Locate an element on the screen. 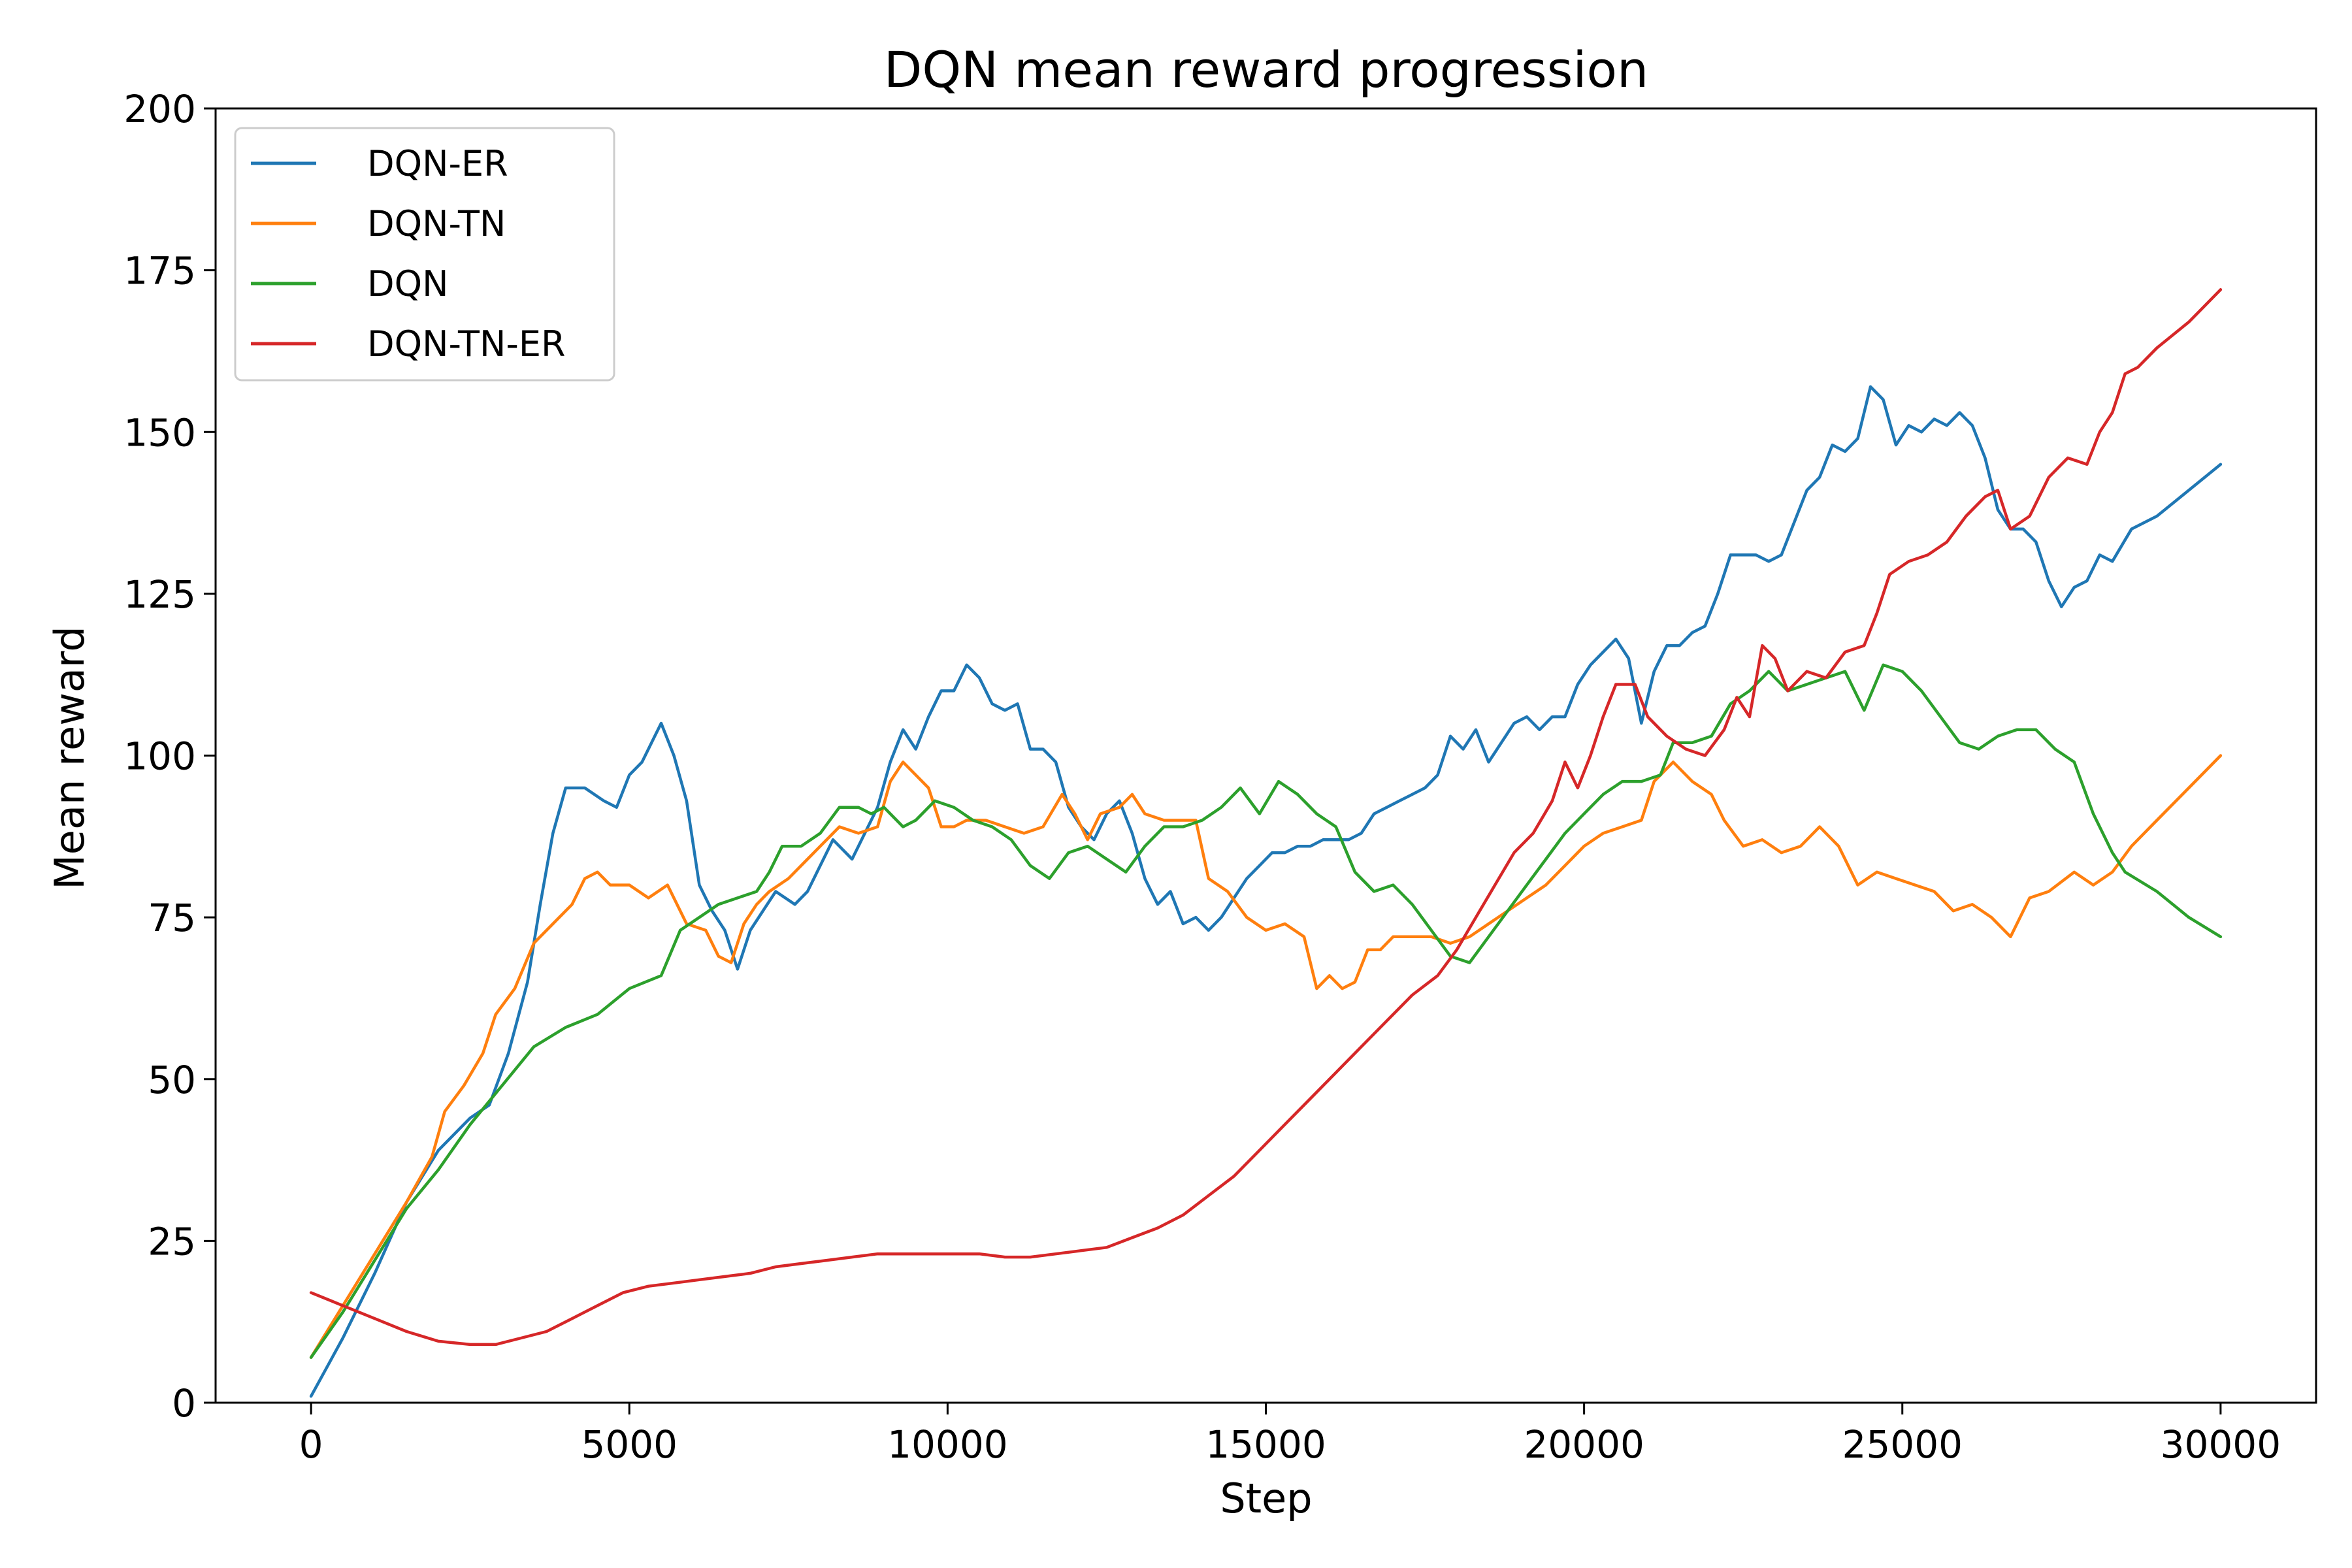 Image resolution: width=2352 pixels, height=1568 pixels. legend-label-dqn-tn: DQN-TN is located at coordinates (436, 223).